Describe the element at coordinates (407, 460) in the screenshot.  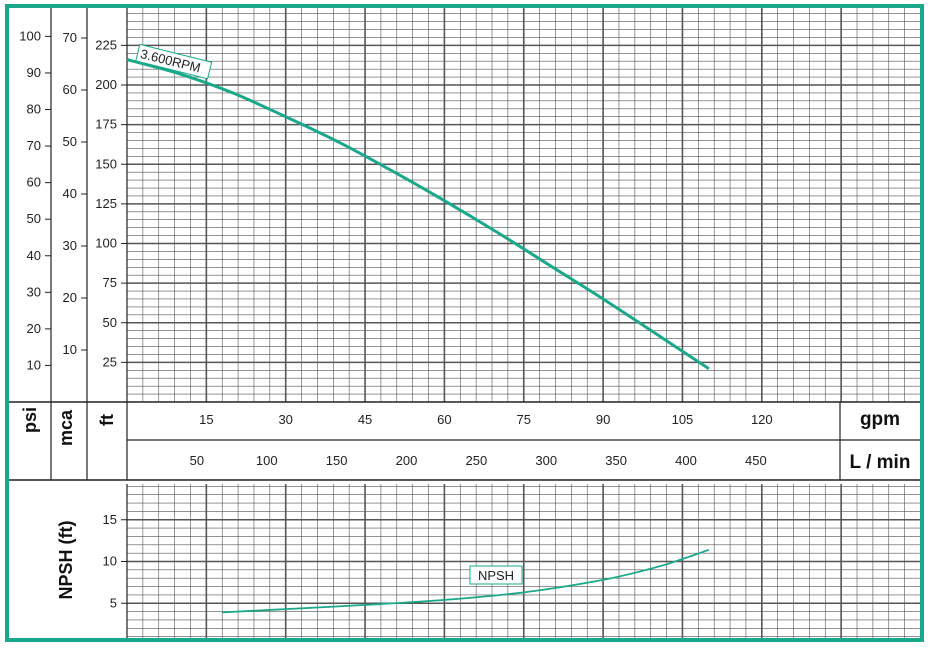
I see `lmin-tick-label: 200` at that location.